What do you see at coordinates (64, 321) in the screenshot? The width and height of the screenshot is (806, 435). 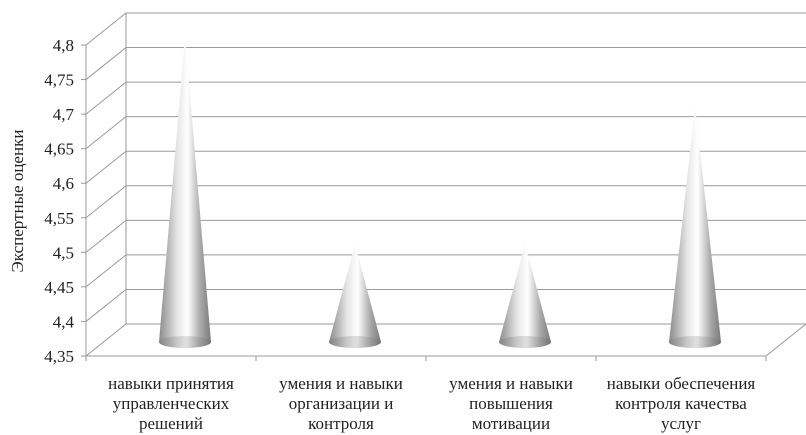 I see `y-tick-label: 4,4` at bounding box center [64, 321].